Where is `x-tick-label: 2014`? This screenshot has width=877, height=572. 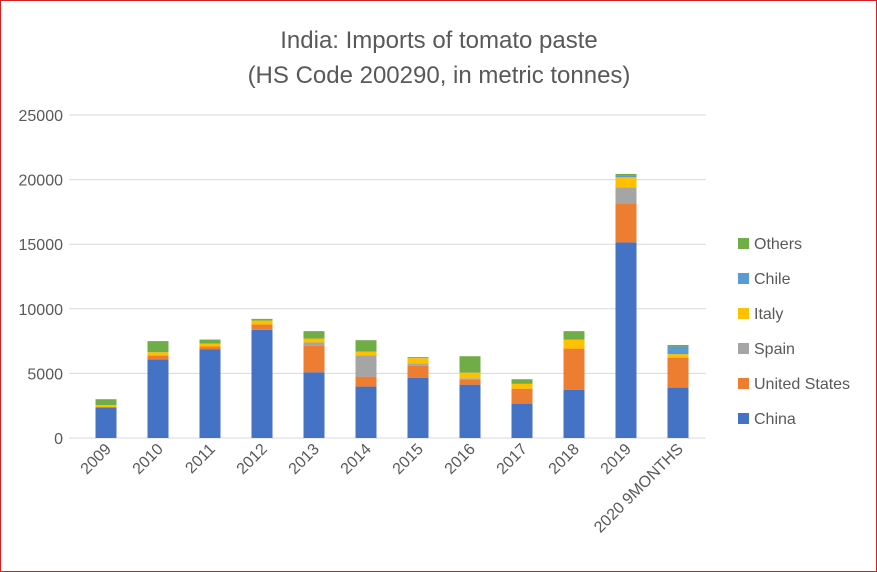 x-tick-label: 2014 is located at coordinates (356, 459).